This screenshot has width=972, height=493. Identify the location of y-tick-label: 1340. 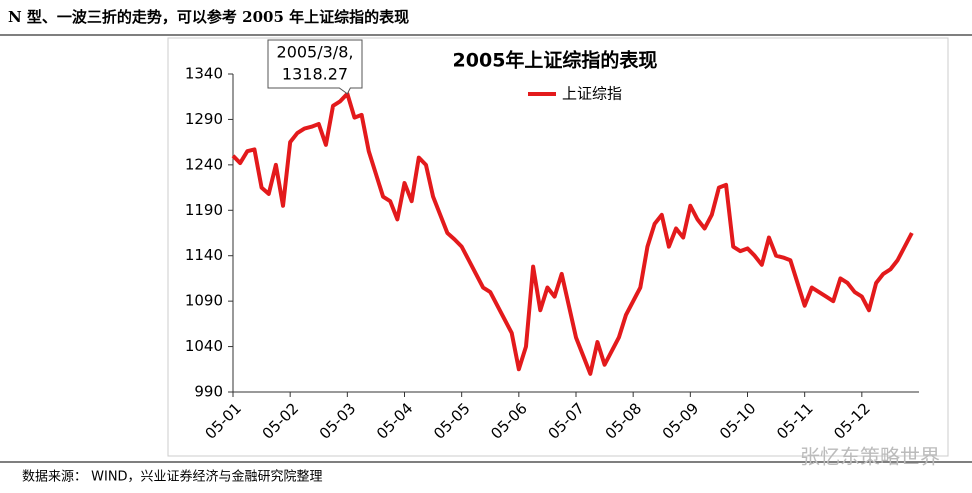
(204, 74).